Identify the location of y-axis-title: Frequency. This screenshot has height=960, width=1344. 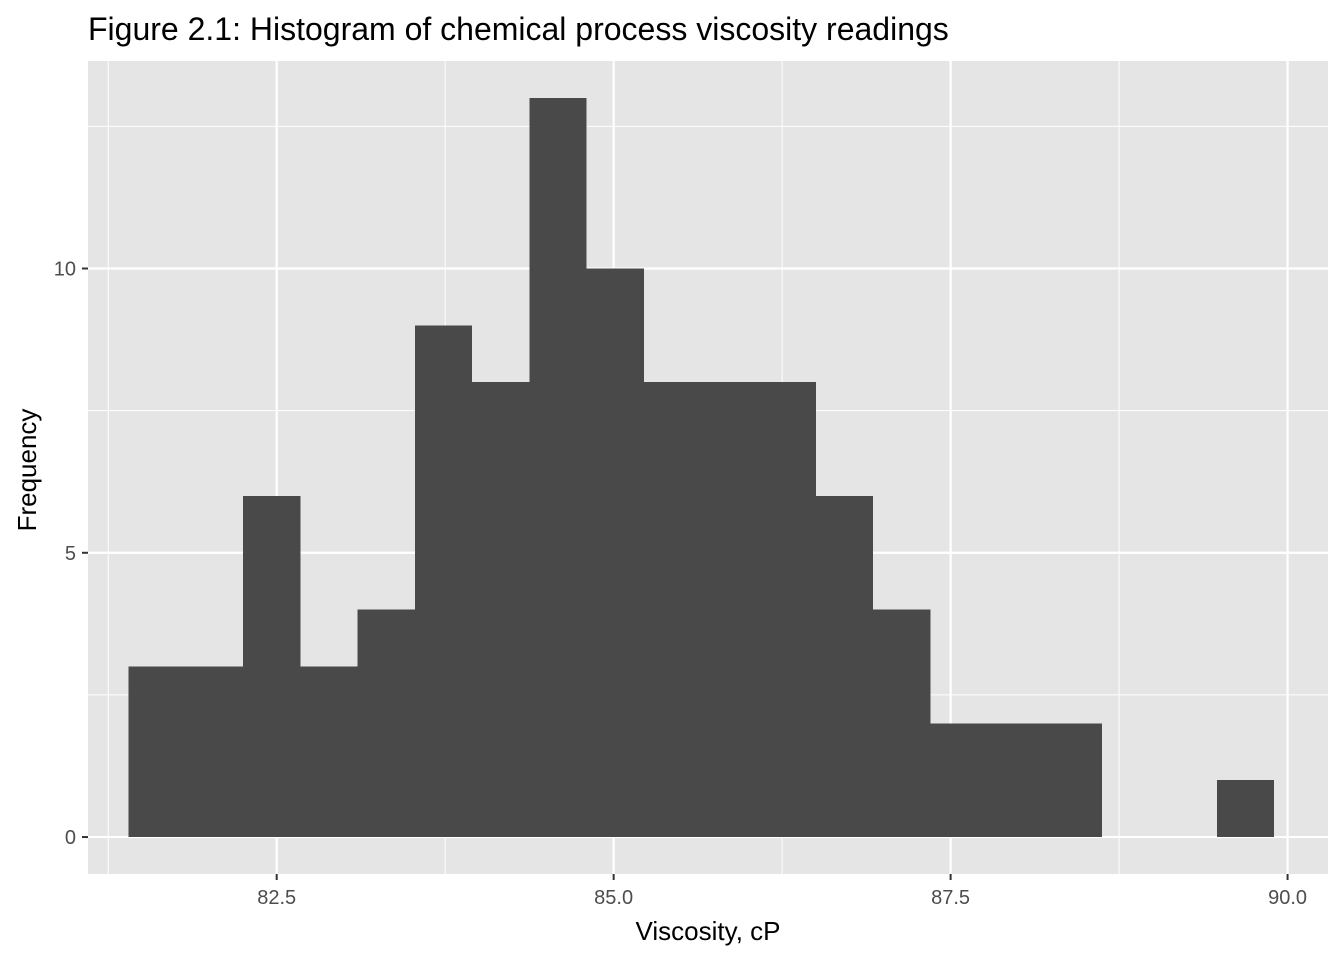
(27, 470).